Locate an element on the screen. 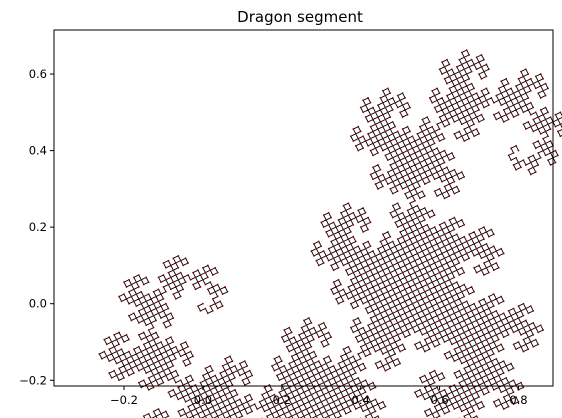 This screenshot has height=418, width=562. x-tick-label: 0.8 is located at coordinates (518, 400).